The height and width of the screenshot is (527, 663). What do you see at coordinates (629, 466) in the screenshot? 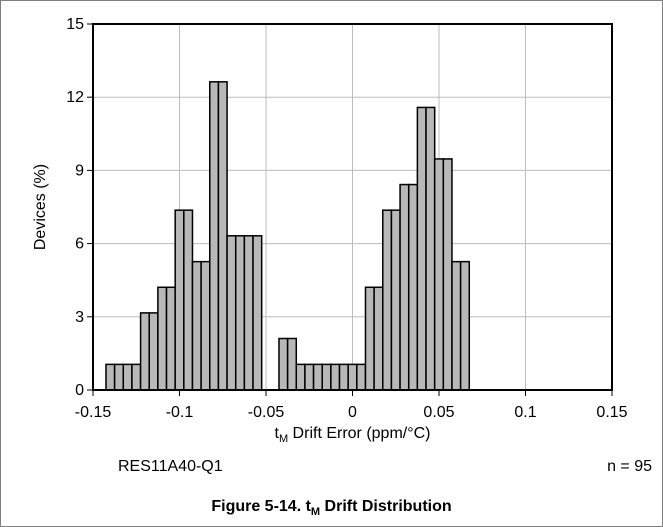
I see `sample-count: n = 95` at bounding box center [629, 466].